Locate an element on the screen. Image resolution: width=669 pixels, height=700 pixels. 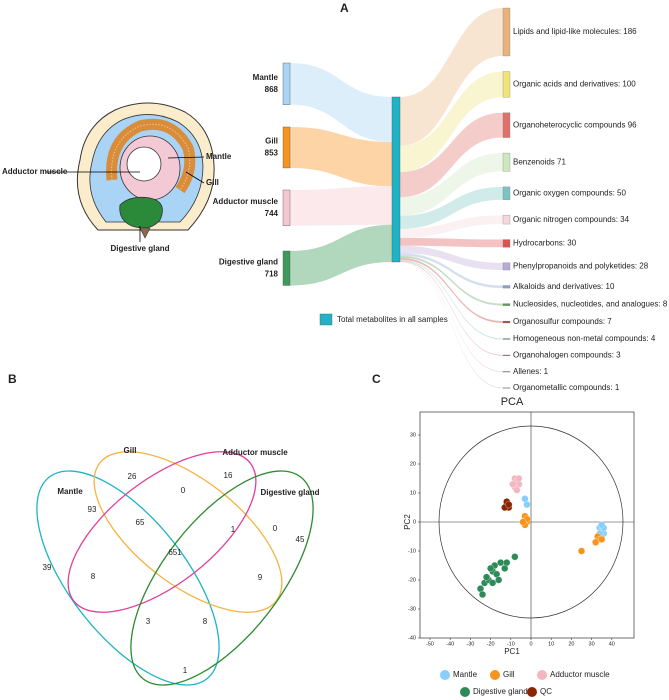
x-tick-label: -40 is located at coordinates (450, 644).